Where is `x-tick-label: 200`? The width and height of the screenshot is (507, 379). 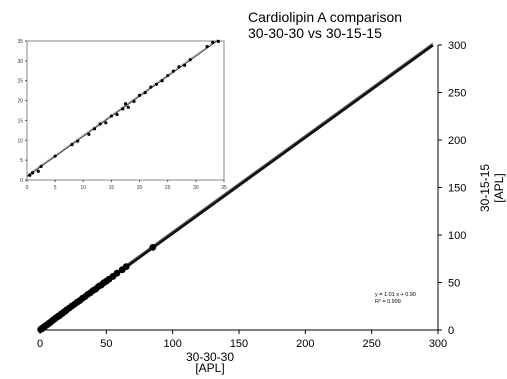 x-tick-label: 200 is located at coordinates (305, 344).